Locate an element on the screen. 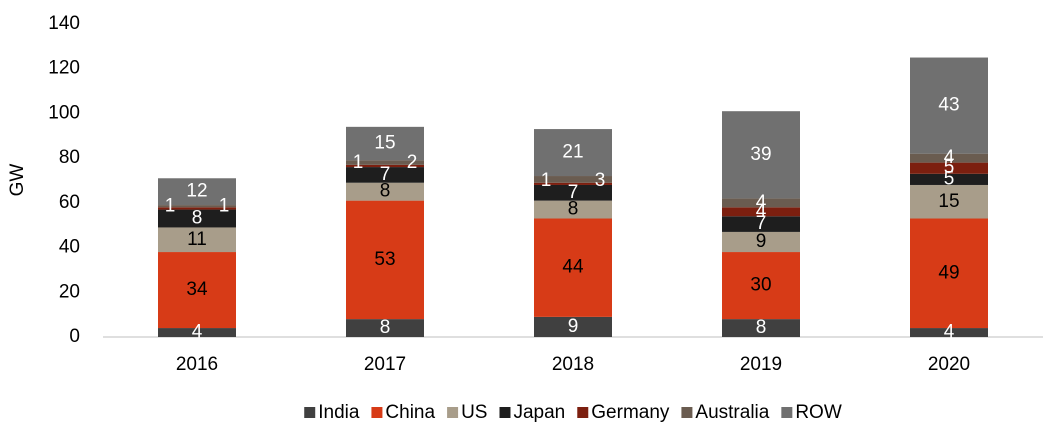 This screenshot has width=1051, height=428. data-label: 2 is located at coordinates (412, 162).